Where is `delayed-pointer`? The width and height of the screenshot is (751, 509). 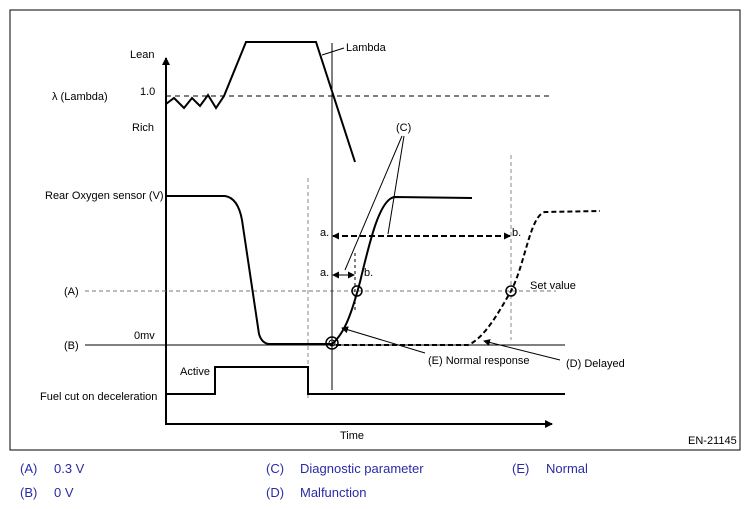
delayed-pointer is located at coordinates (522, 350).